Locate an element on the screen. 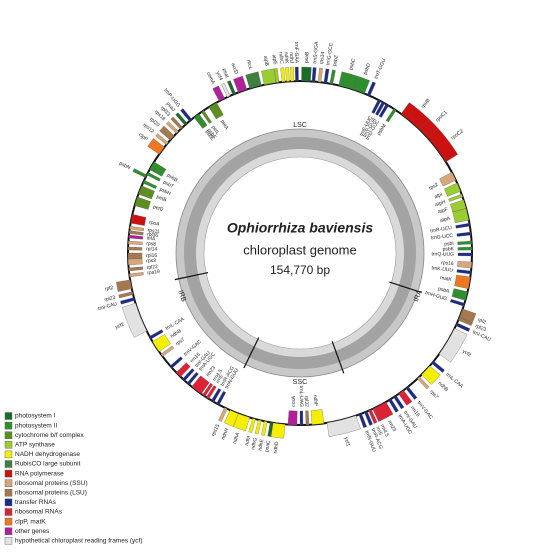 The image size is (549, 555). gene-label: ndhK is located at coordinates (286, 58).